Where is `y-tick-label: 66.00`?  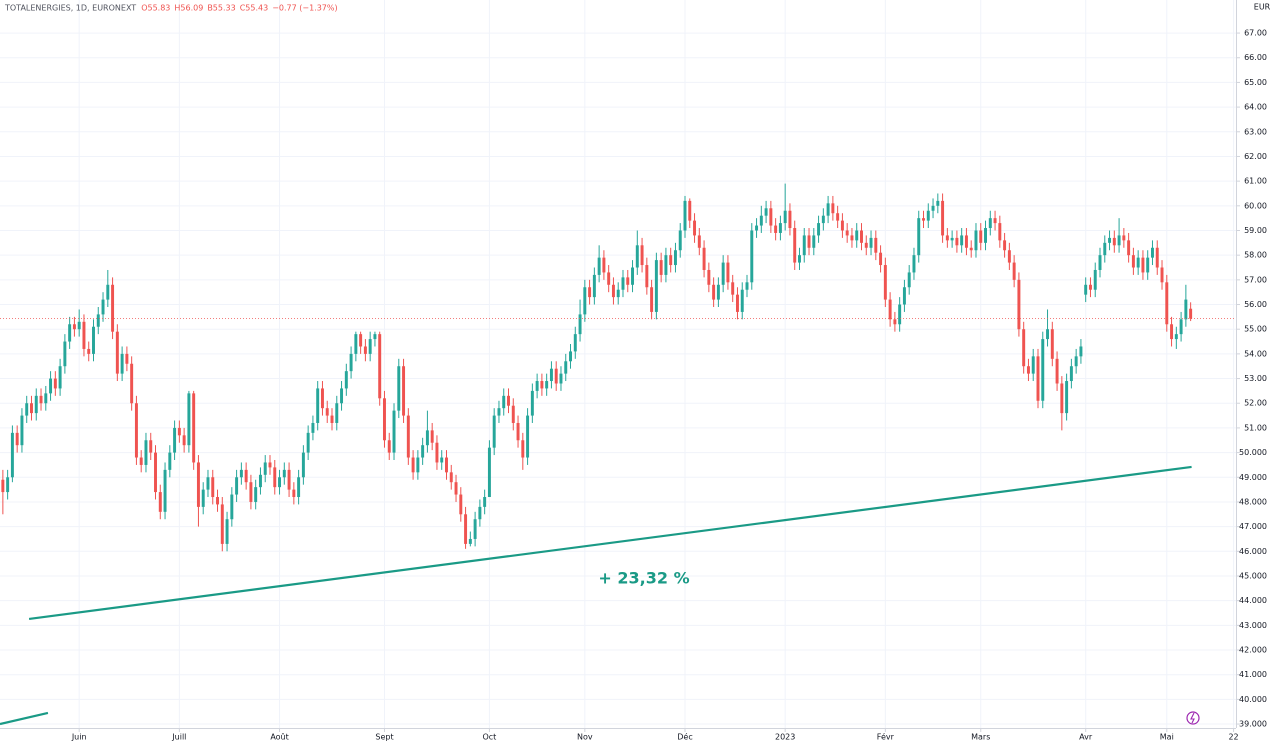
y-tick-label: 66.00 is located at coordinates (1255, 57).